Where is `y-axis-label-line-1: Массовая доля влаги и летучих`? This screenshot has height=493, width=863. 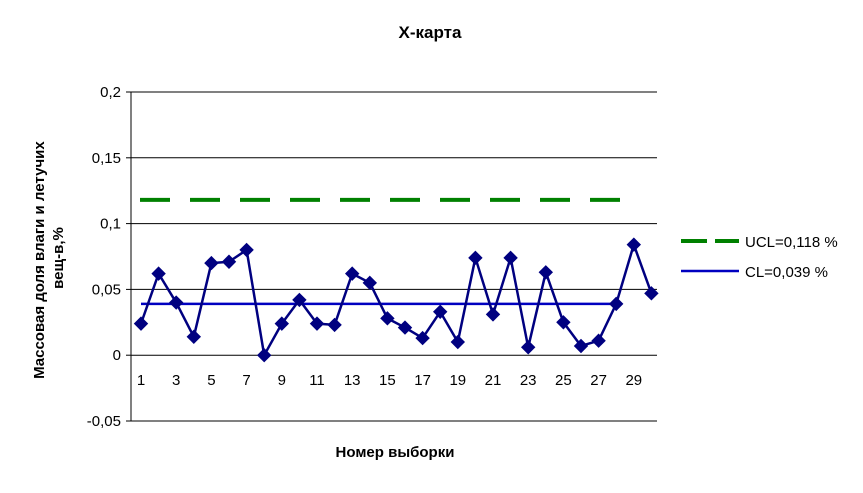 y-axis-label-line-1: Массовая доля влаги и летучих is located at coordinates (39, 260).